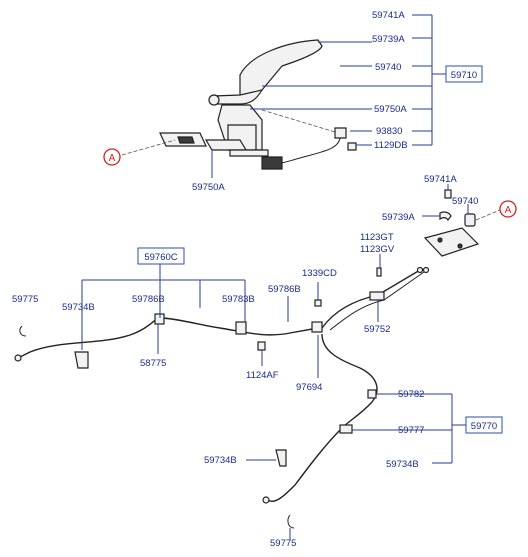 This screenshot has height=557, width=528. Describe the element at coordinates (168, 341) in the screenshot. I see `rear-cable-left` at that location.